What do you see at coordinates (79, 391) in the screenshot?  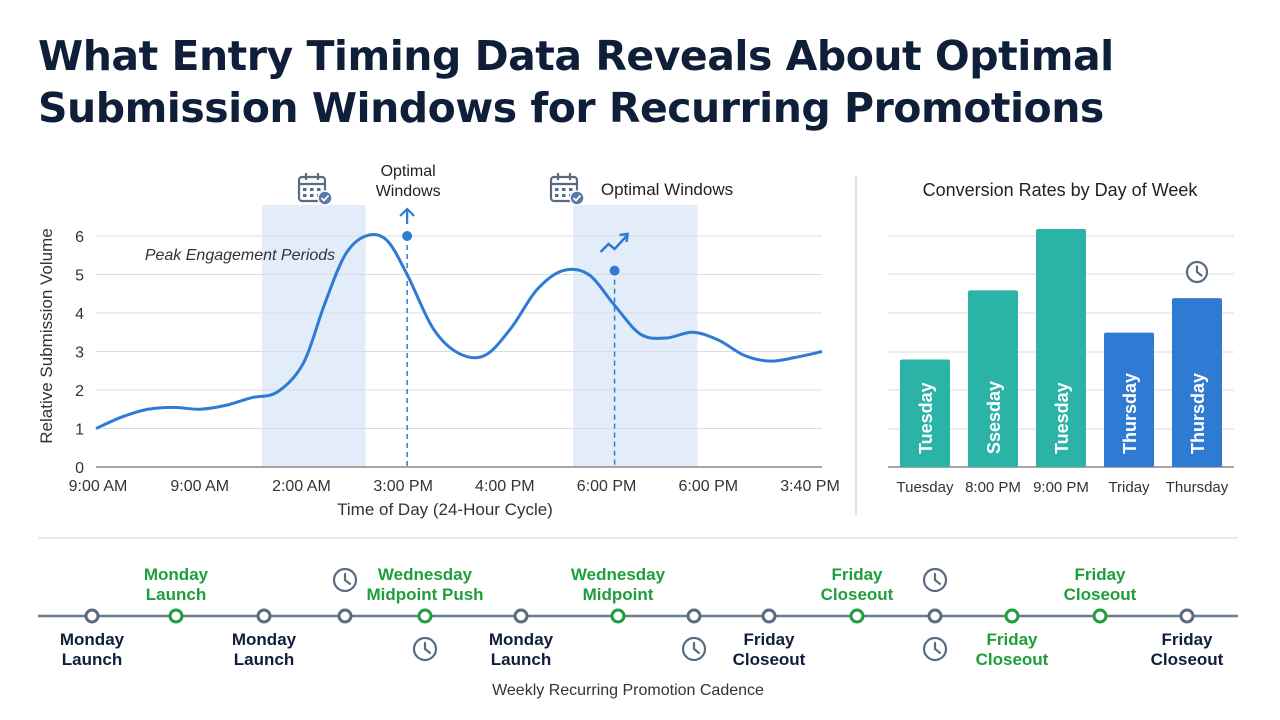 I see `y-tick-label: 2` at bounding box center [79, 391].